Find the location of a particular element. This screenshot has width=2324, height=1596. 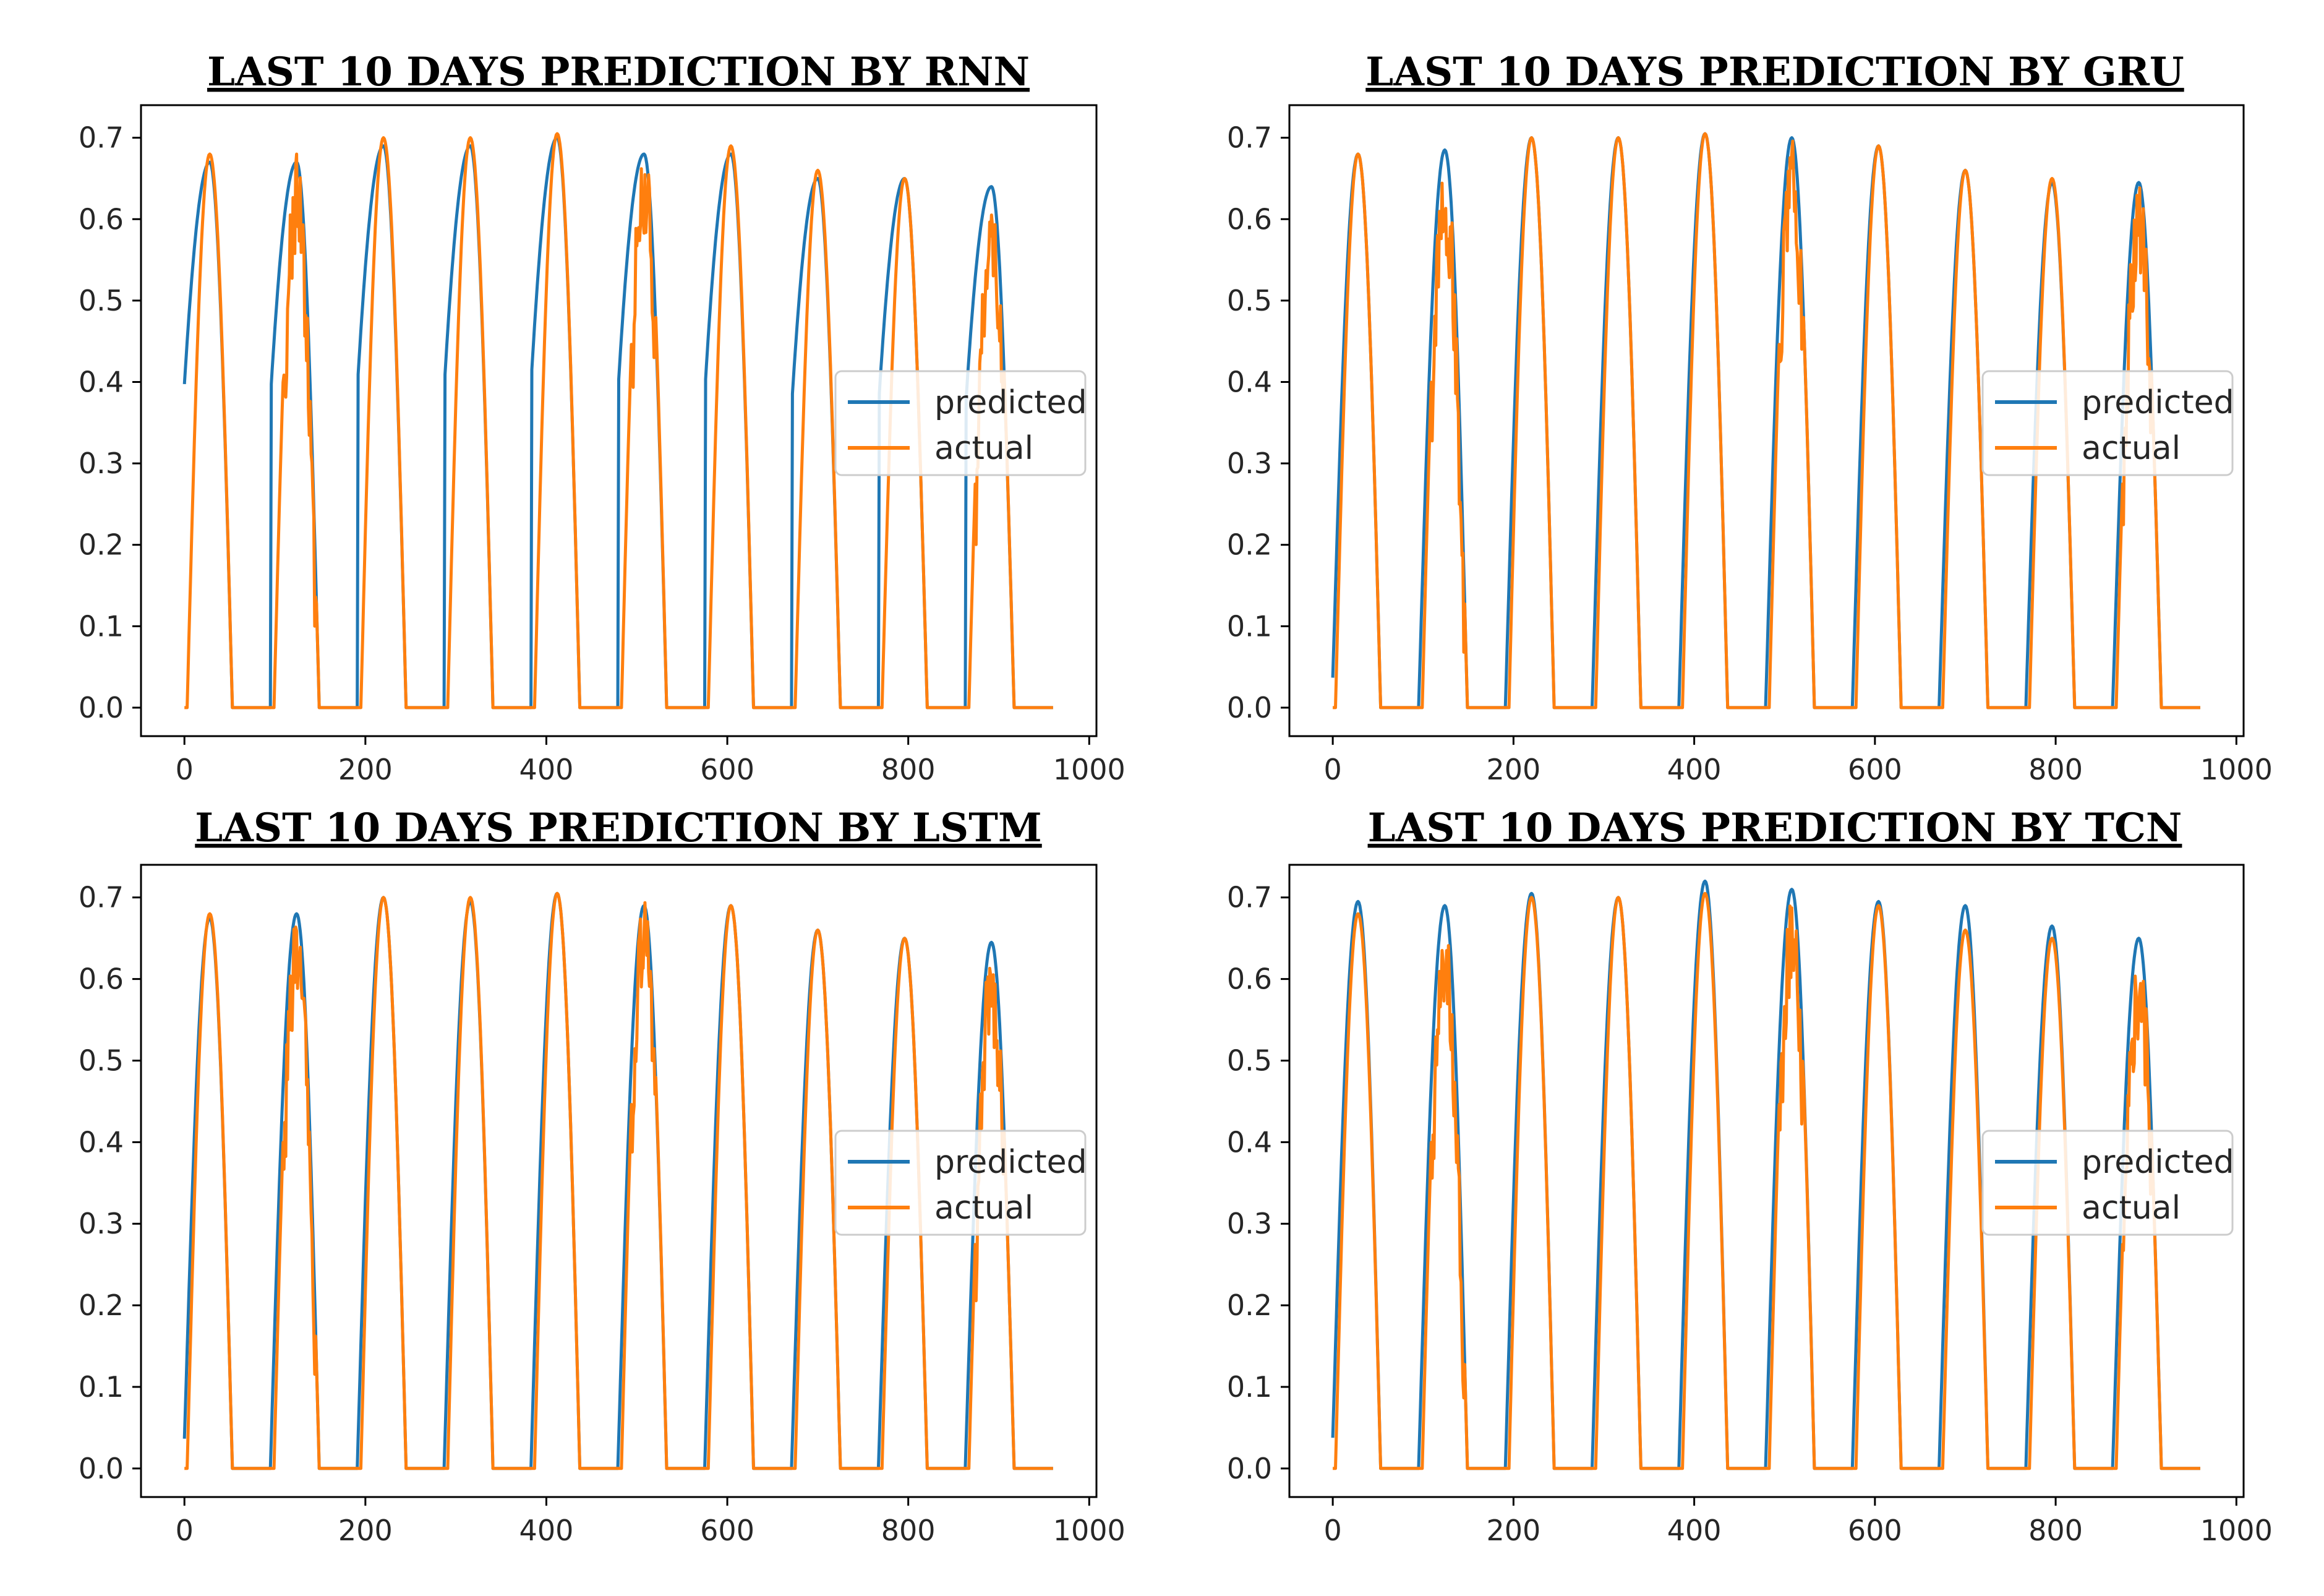

chart-title: LAST 10 DAYS PREDICTION BY RNN is located at coordinates (618, 72).